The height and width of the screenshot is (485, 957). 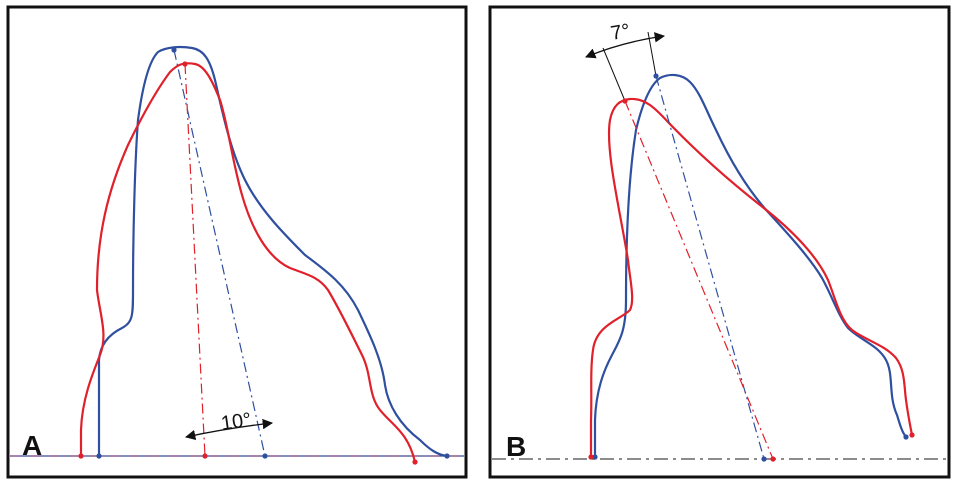 I want to click on panel-b-blue-base-dot, so click(x=595, y=457).